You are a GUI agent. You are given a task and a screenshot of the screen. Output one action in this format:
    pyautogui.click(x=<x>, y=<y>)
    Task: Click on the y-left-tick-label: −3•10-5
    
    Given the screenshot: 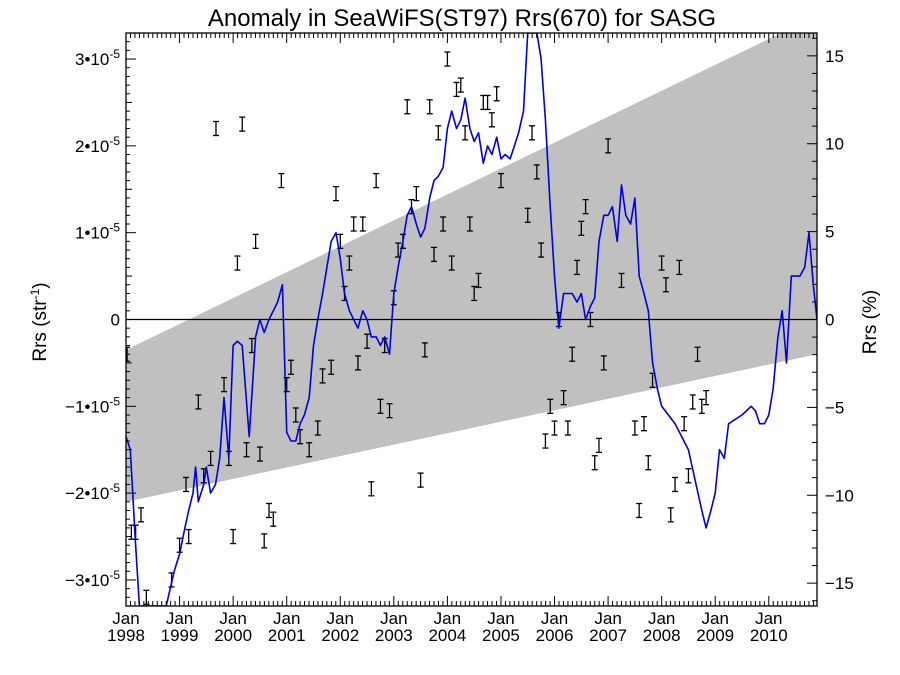 What is the action you would take?
    pyautogui.click(x=92, y=579)
    